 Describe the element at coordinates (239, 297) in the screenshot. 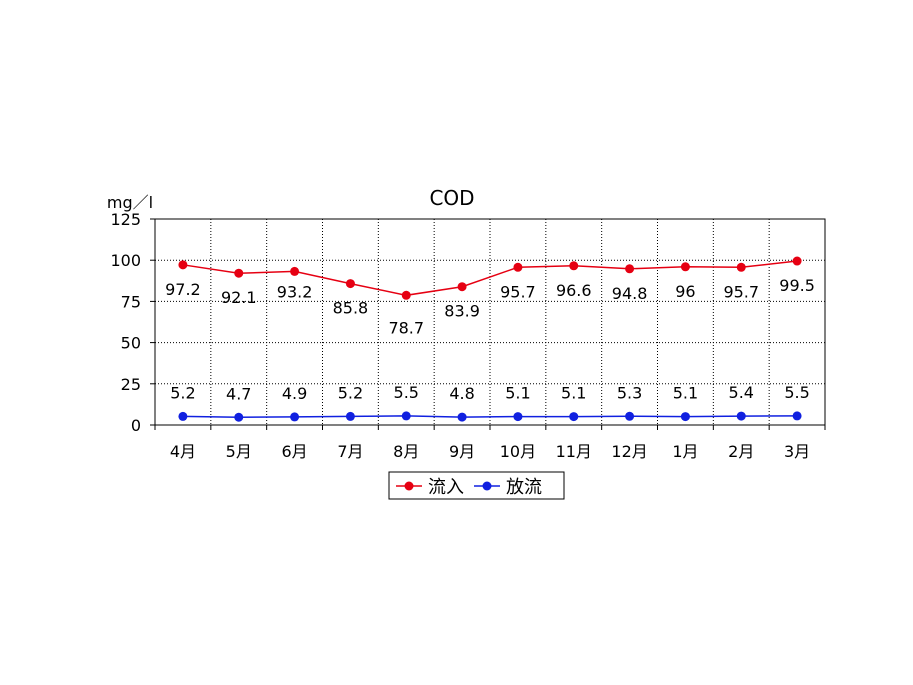

I see `data-label: 92.1` at that location.